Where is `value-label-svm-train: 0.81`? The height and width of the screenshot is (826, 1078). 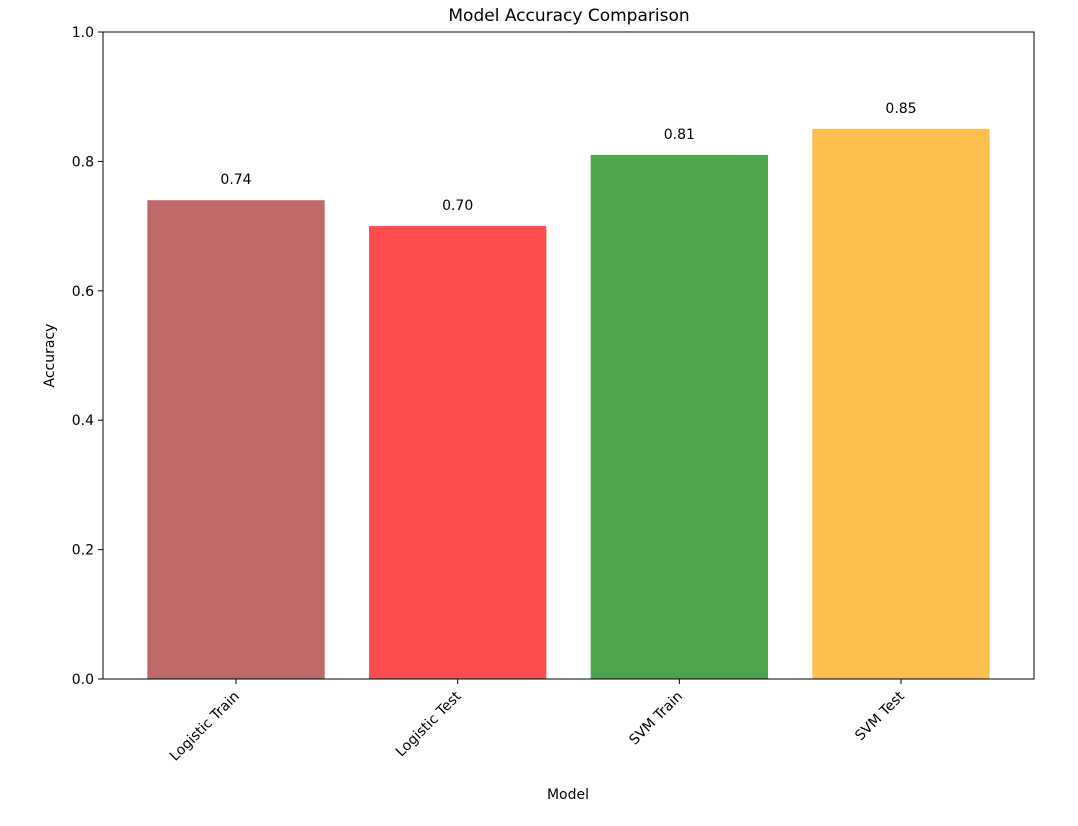 value-label-svm-train: 0.81 is located at coordinates (679, 135).